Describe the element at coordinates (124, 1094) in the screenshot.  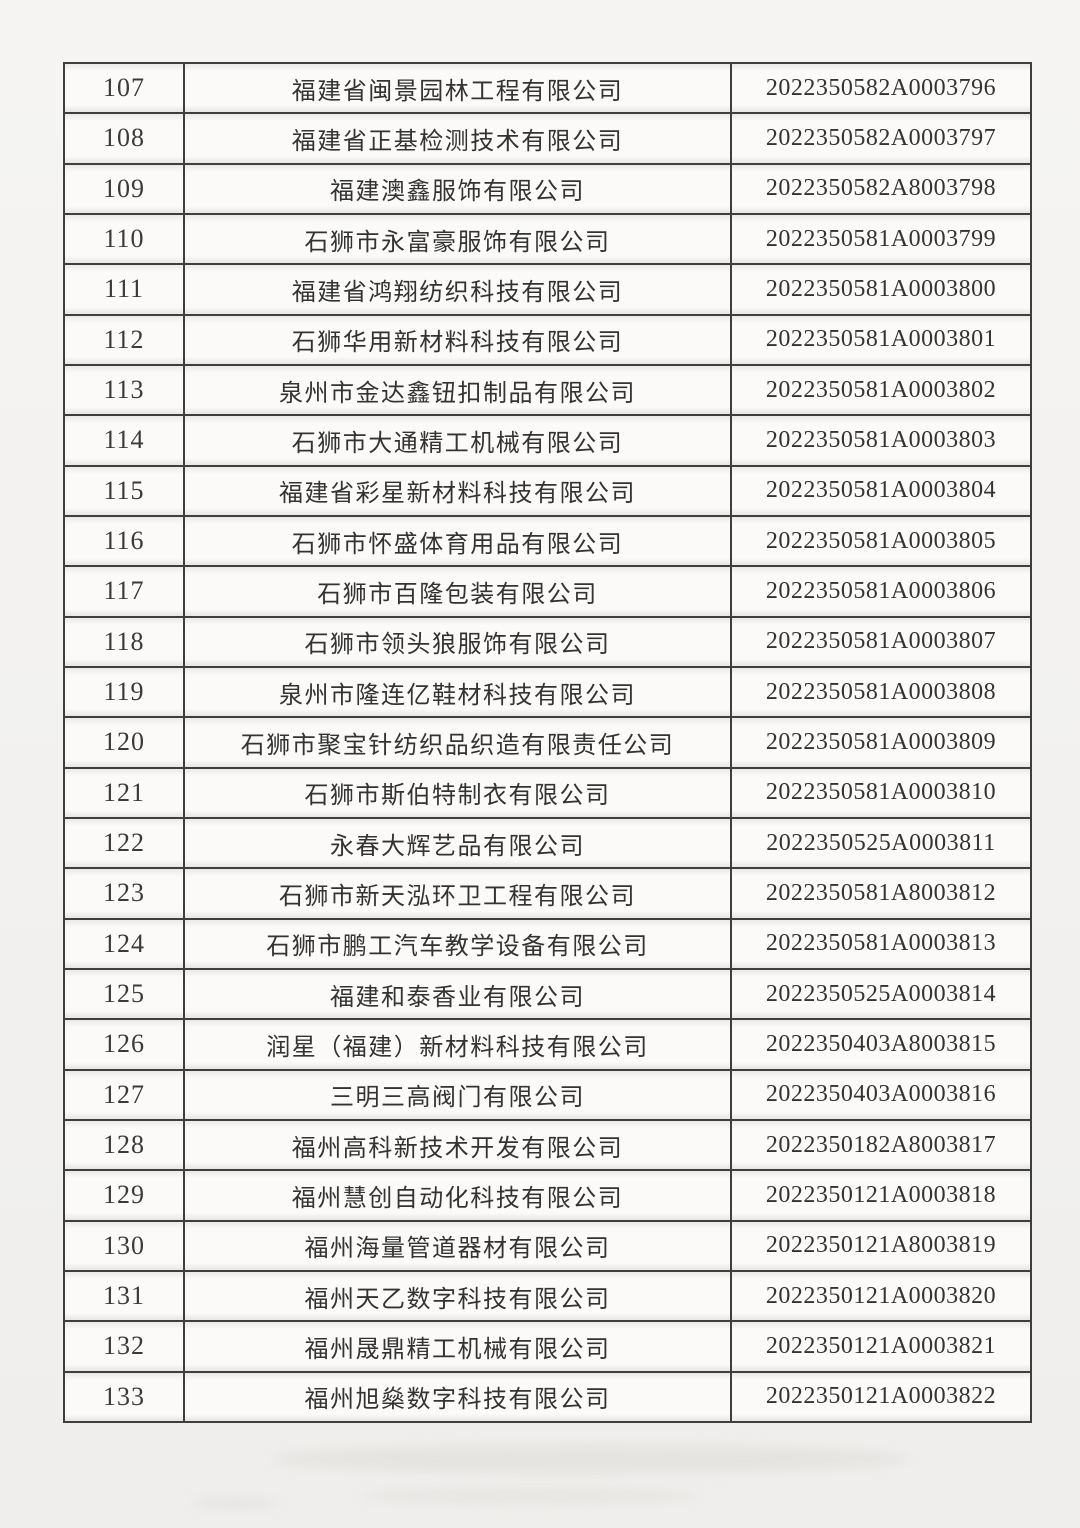
I see `row-serial-number: 127` at that location.